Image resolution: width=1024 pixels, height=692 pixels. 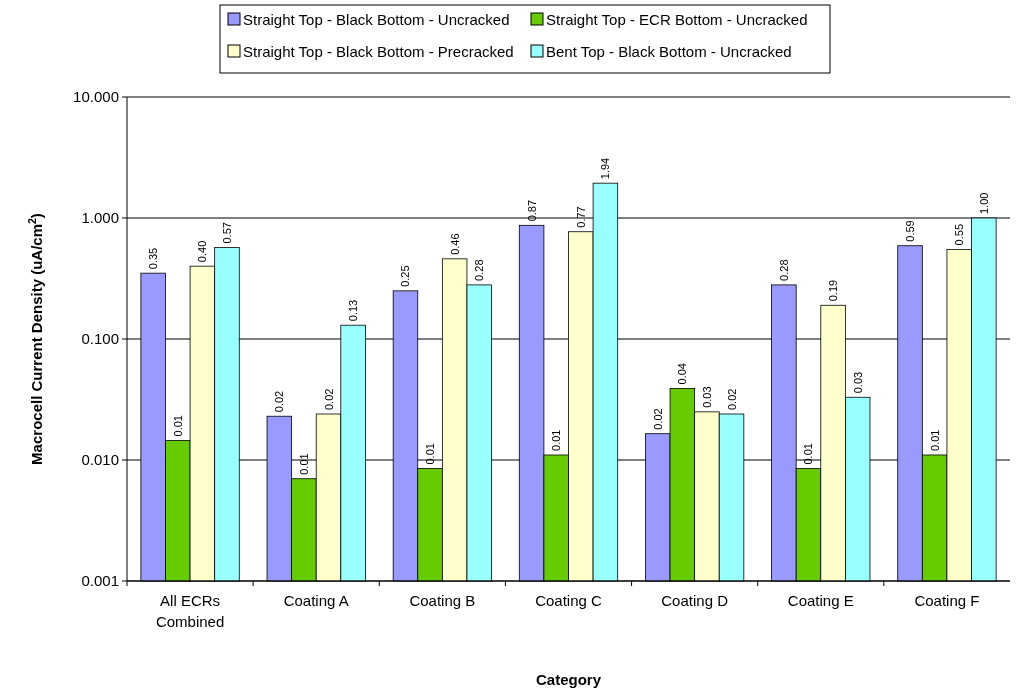 What do you see at coordinates (96, 97) in the screenshot?
I see `y-tick-label: 10.000` at bounding box center [96, 97].